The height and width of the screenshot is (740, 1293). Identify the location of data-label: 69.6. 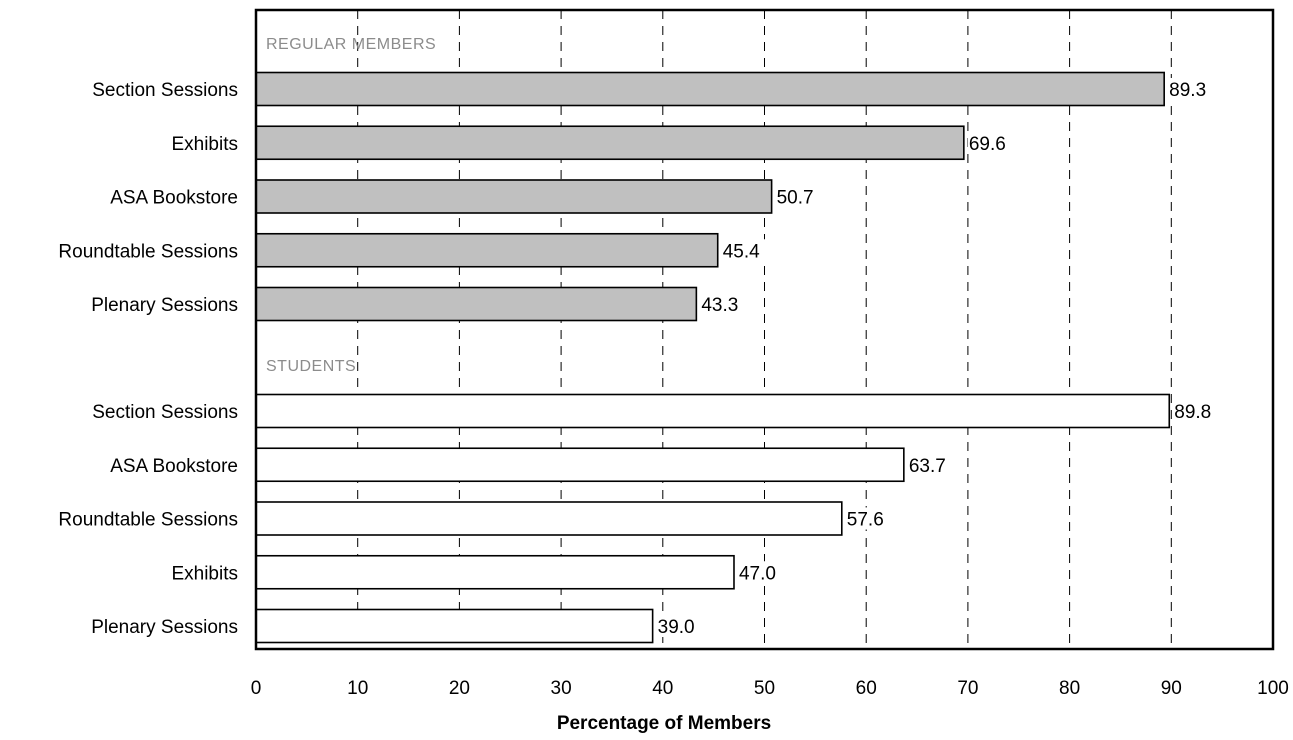
(987, 144).